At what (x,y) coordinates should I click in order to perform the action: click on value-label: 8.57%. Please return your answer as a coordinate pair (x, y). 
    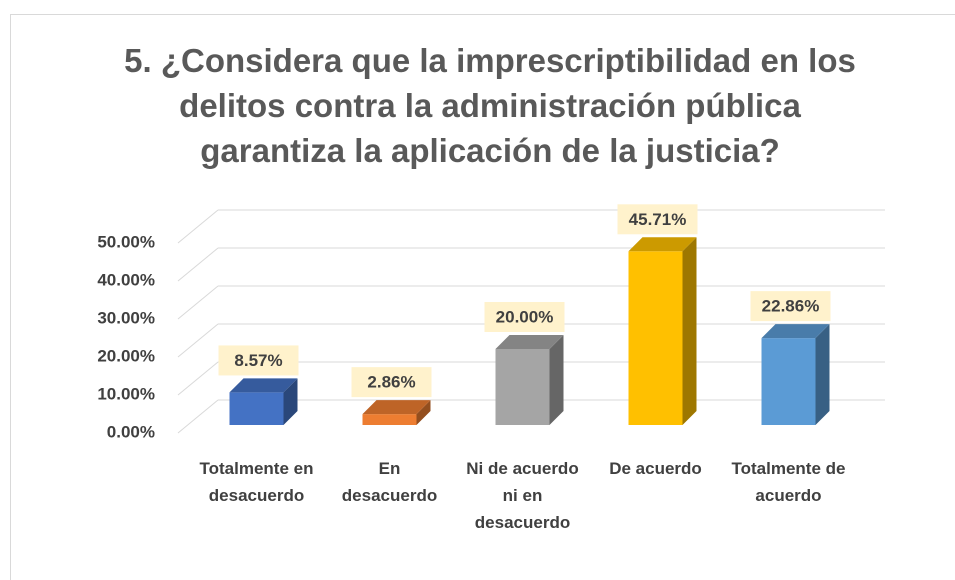
    Looking at the image, I should click on (258, 360).